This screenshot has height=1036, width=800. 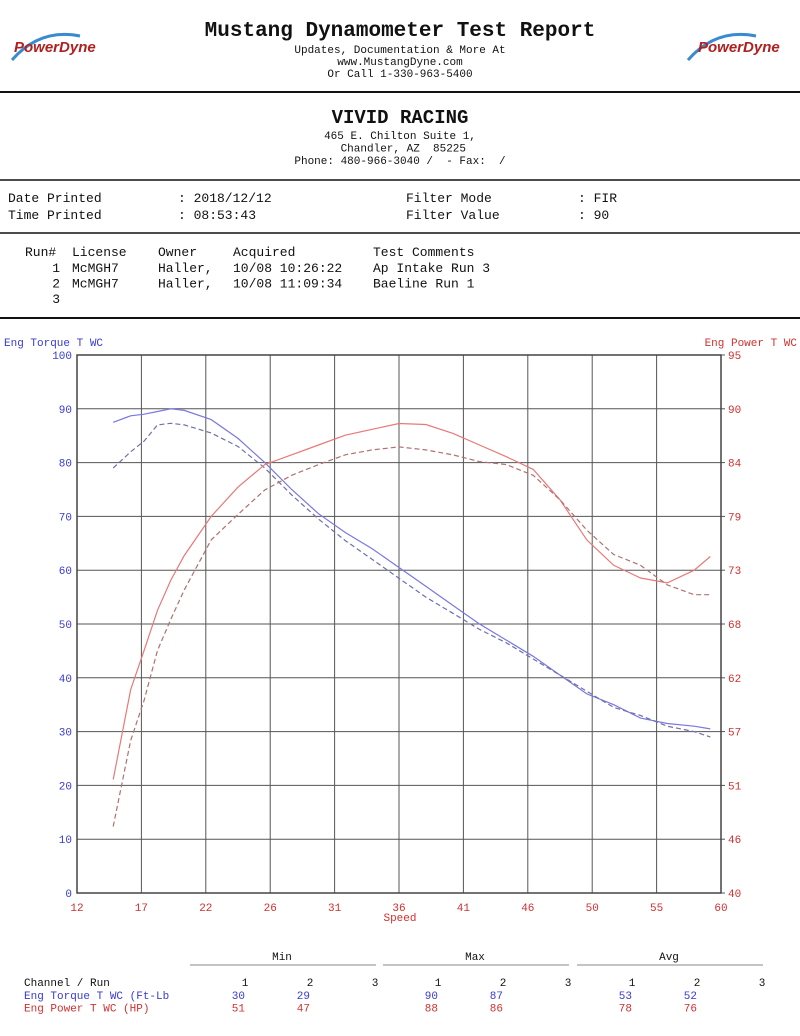 What do you see at coordinates (449, 198) in the screenshot?
I see `info-cell: Filter Mode` at bounding box center [449, 198].